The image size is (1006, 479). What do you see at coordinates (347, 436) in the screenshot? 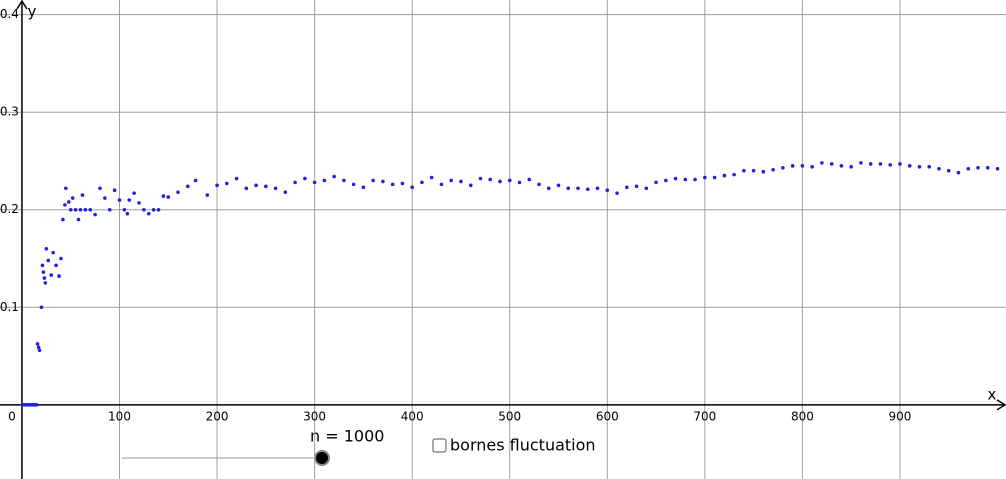
I see `slider-label: n = 1000` at bounding box center [347, 436].